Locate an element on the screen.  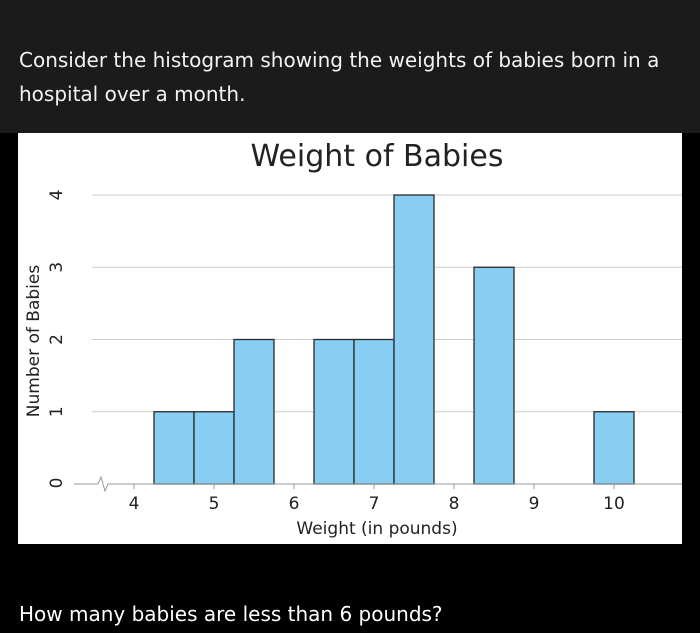
x-axis-label: Weight (in pounds) is located at coordinates (376, 529).